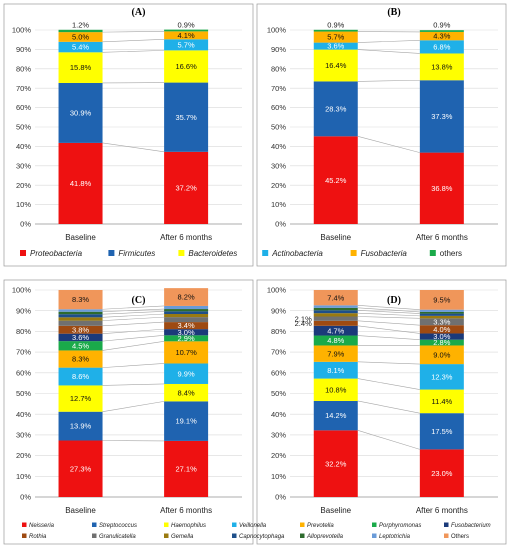 This screenshot has width=510, height=555. I want to click on legend-label: Leptotrichia, so click(395, 537).